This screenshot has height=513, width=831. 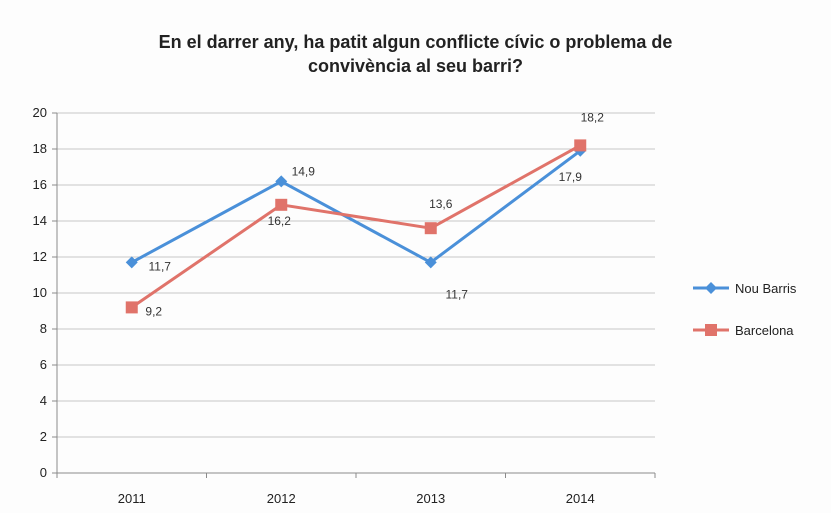 What do you see at coordinates (430, 498) in the screenshot?
I see `x-tick-label: 2013` at bounding box center [430, 498].